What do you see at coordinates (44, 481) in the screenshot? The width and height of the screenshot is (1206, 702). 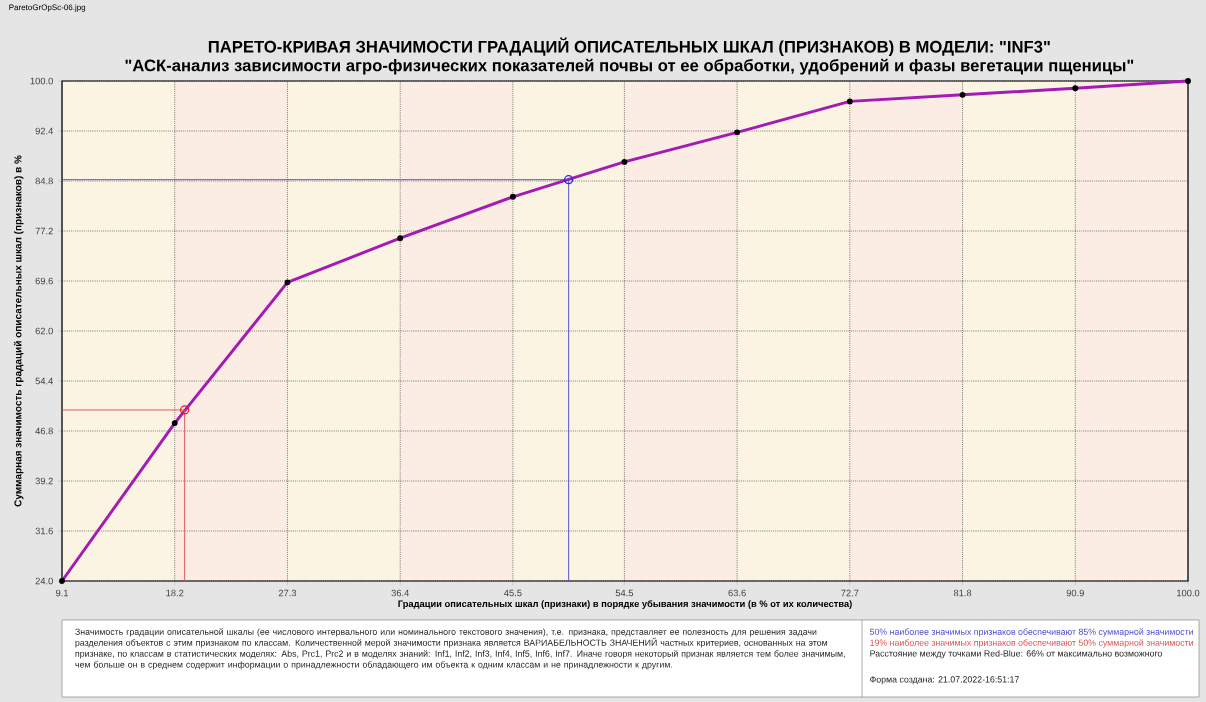 I see `y-tick-label: 39.2` at bounding box center [44, 481].